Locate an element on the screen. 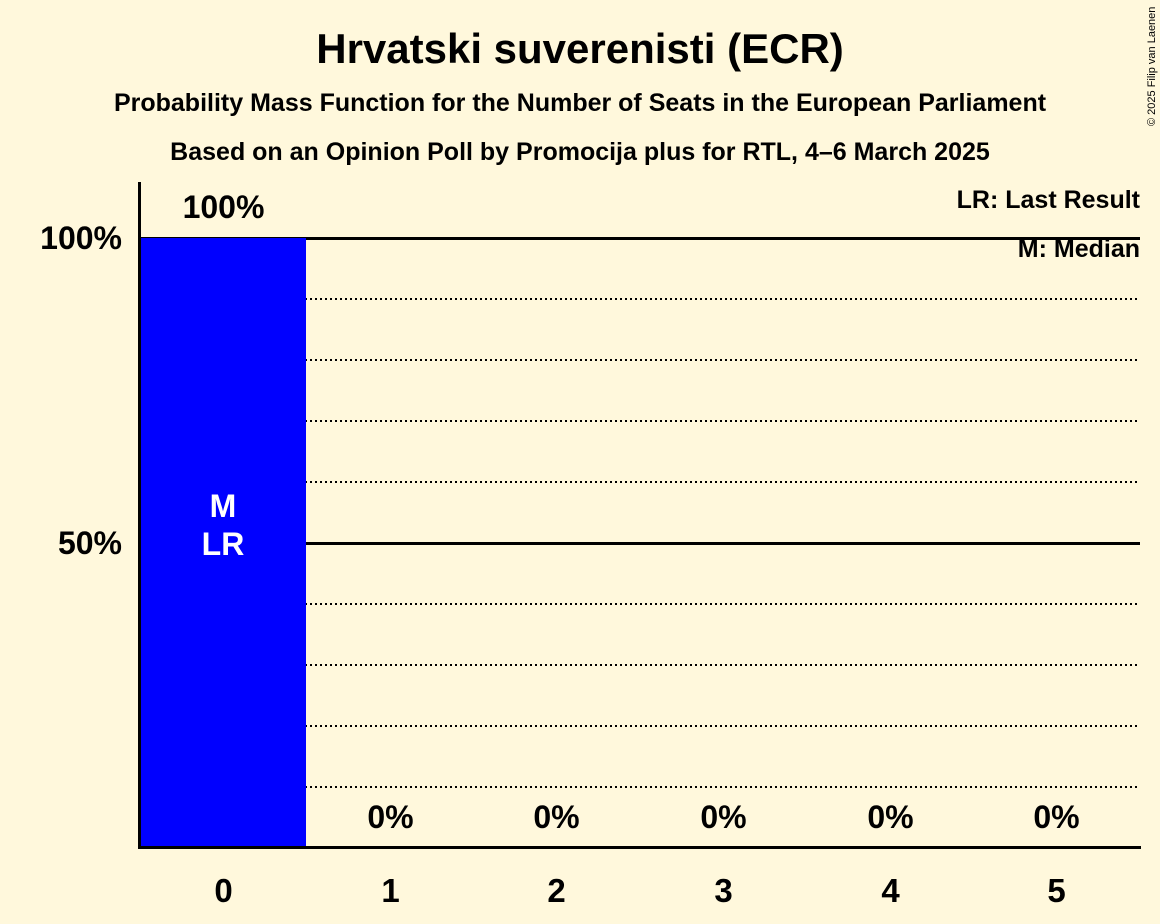  x-axis-line is located at coordinates (639, 847).